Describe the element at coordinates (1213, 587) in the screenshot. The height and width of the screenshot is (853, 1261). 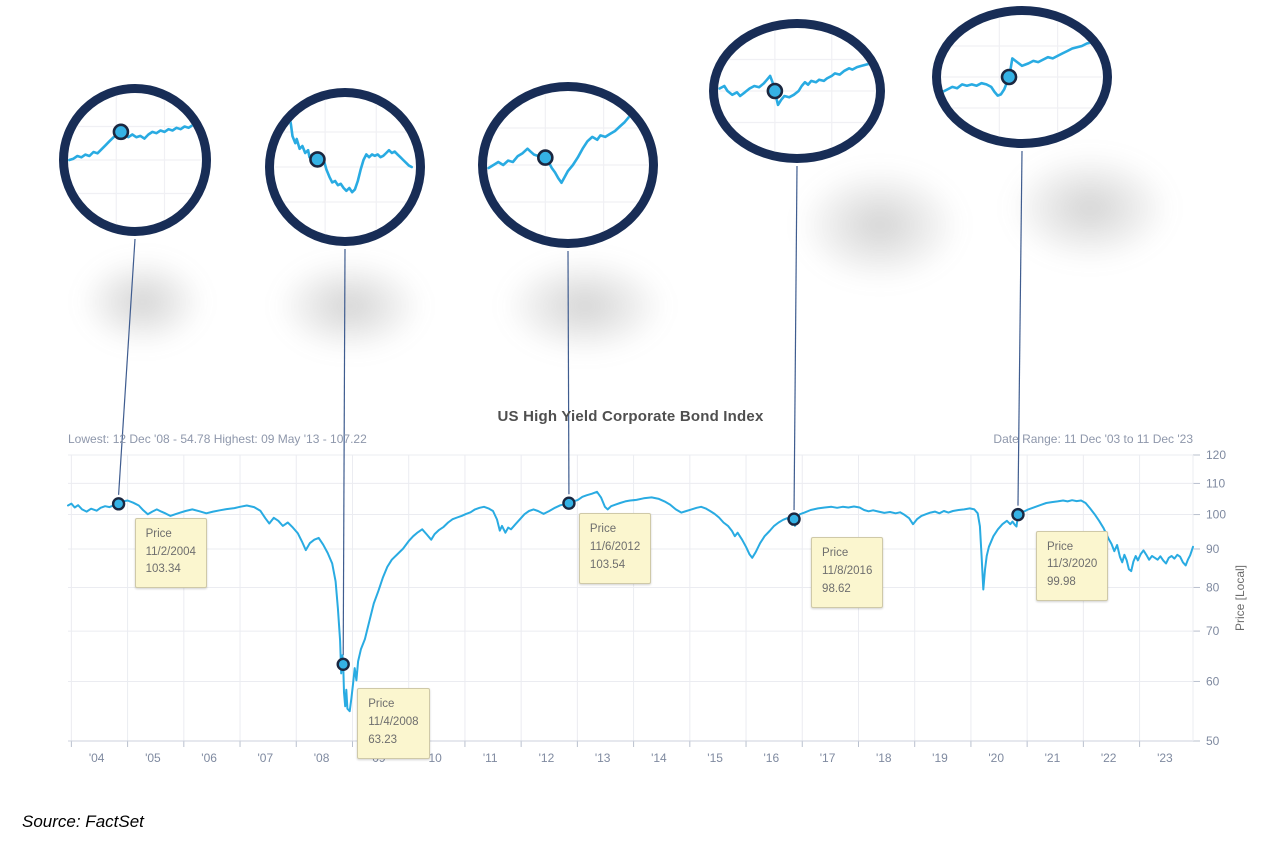
I see `y-tick-label: 80` at that location.